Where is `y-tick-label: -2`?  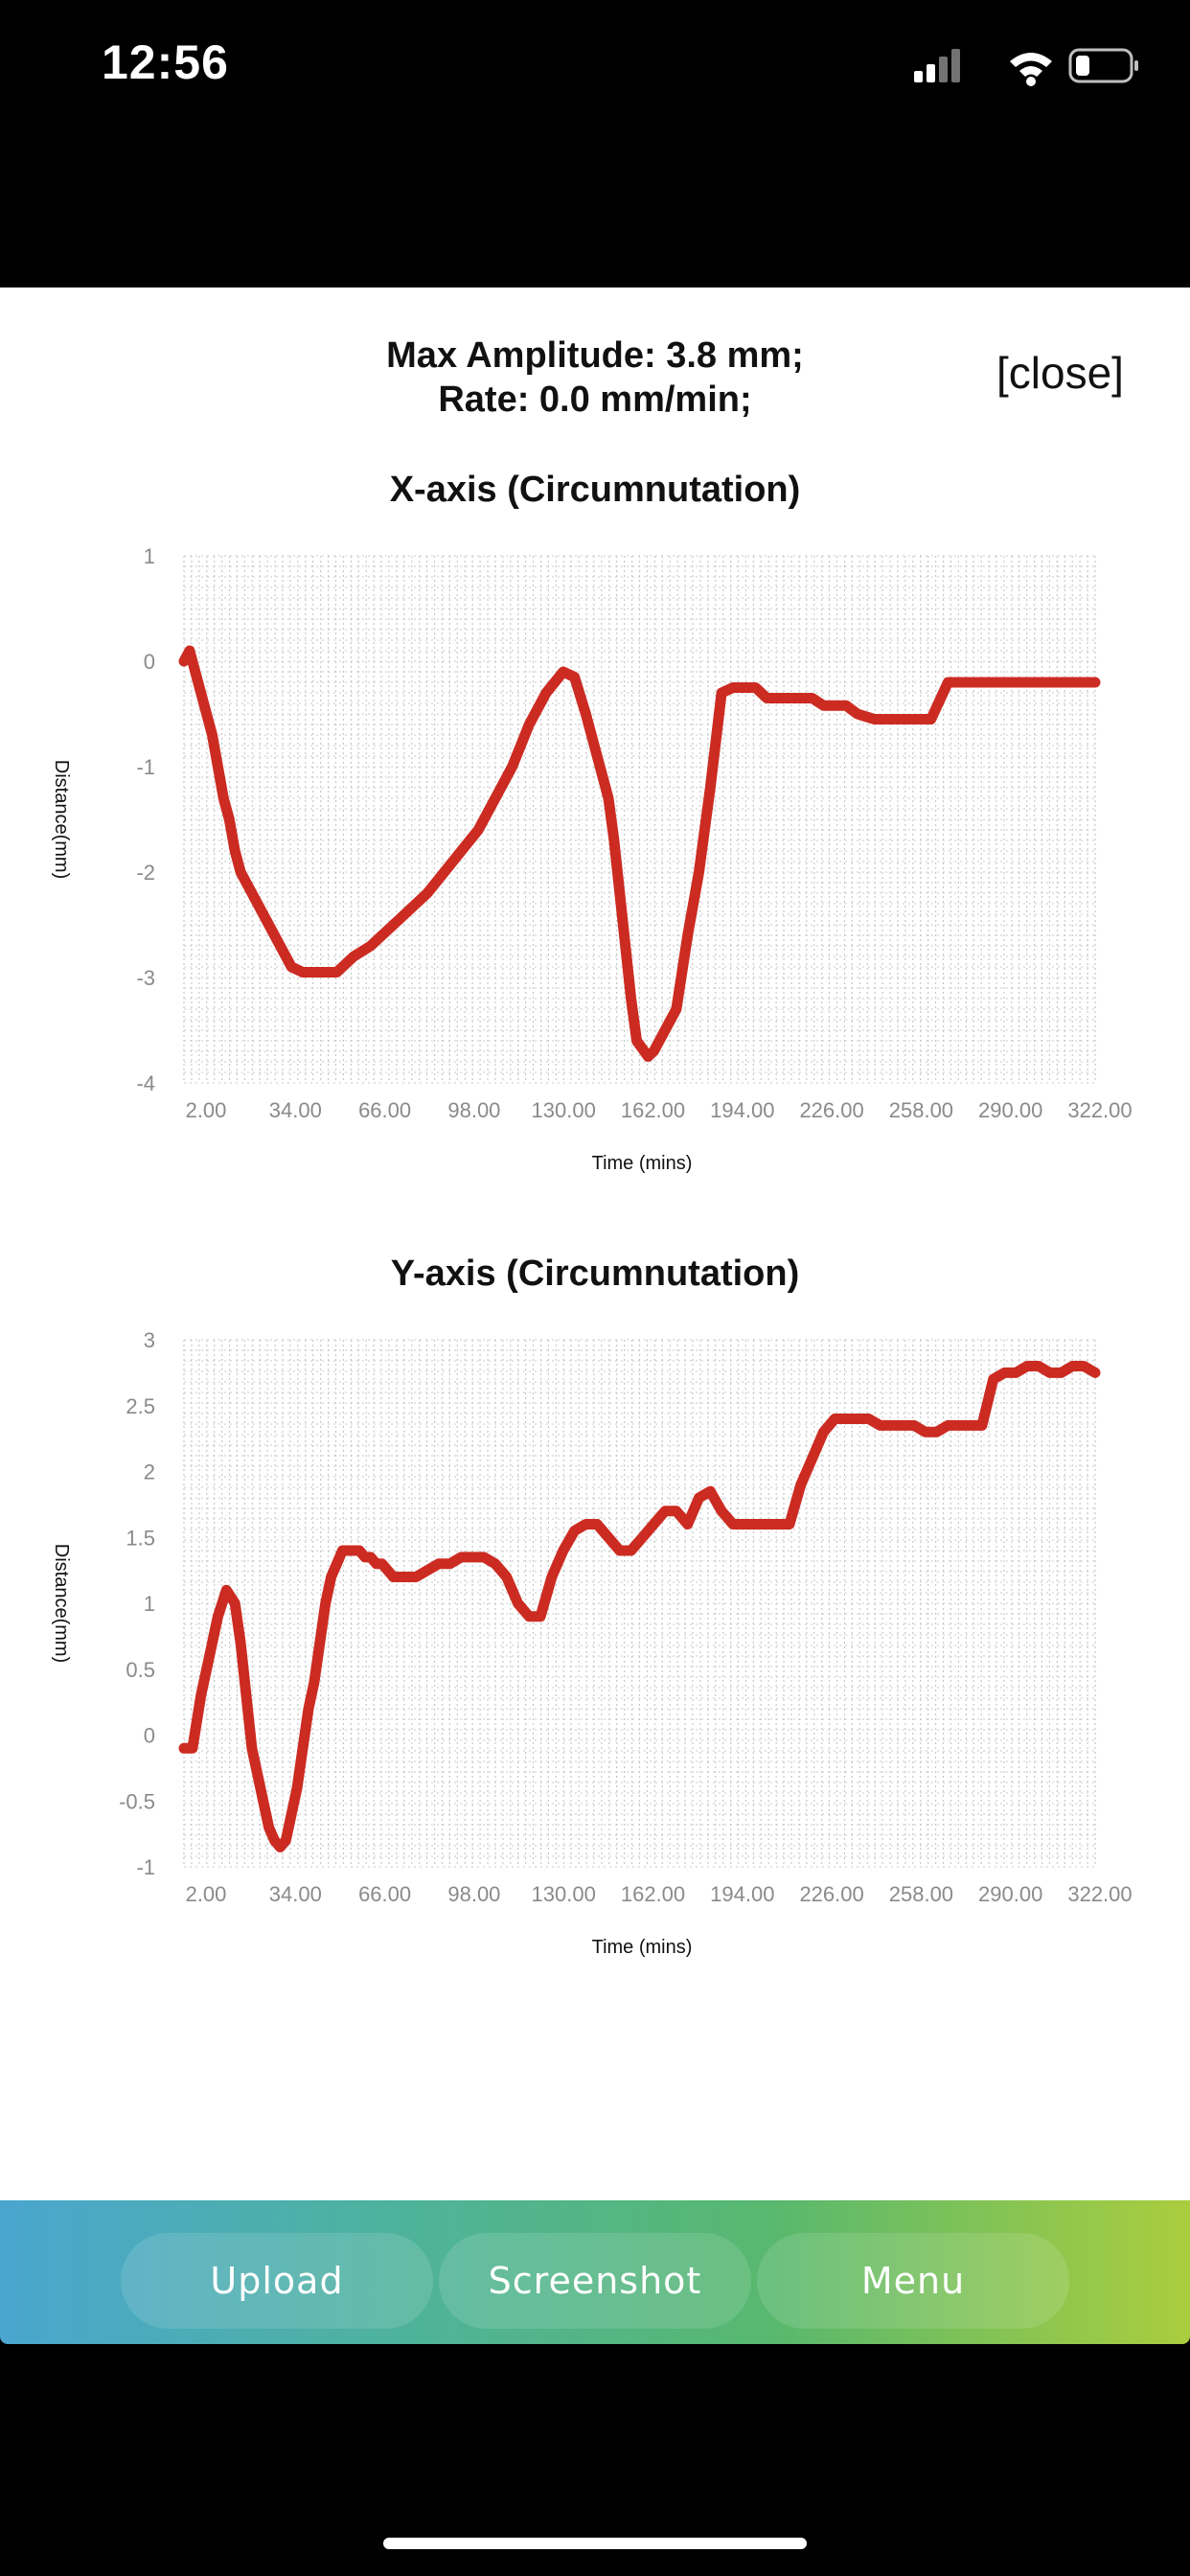 y-tick-label: -2 is located at coordinates (146, 873).